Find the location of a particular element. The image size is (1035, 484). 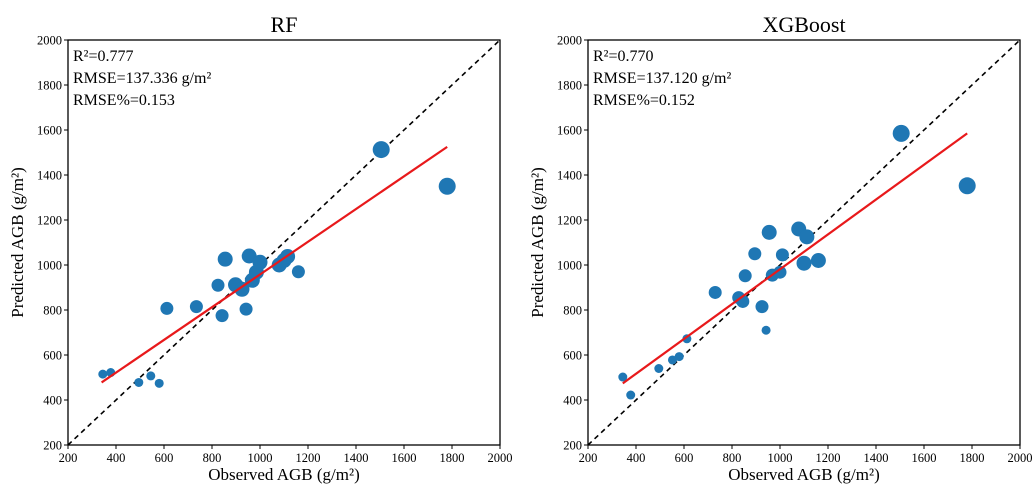

metric-annotation: RMSE%=0.153 is located at coordinates (124, 100).